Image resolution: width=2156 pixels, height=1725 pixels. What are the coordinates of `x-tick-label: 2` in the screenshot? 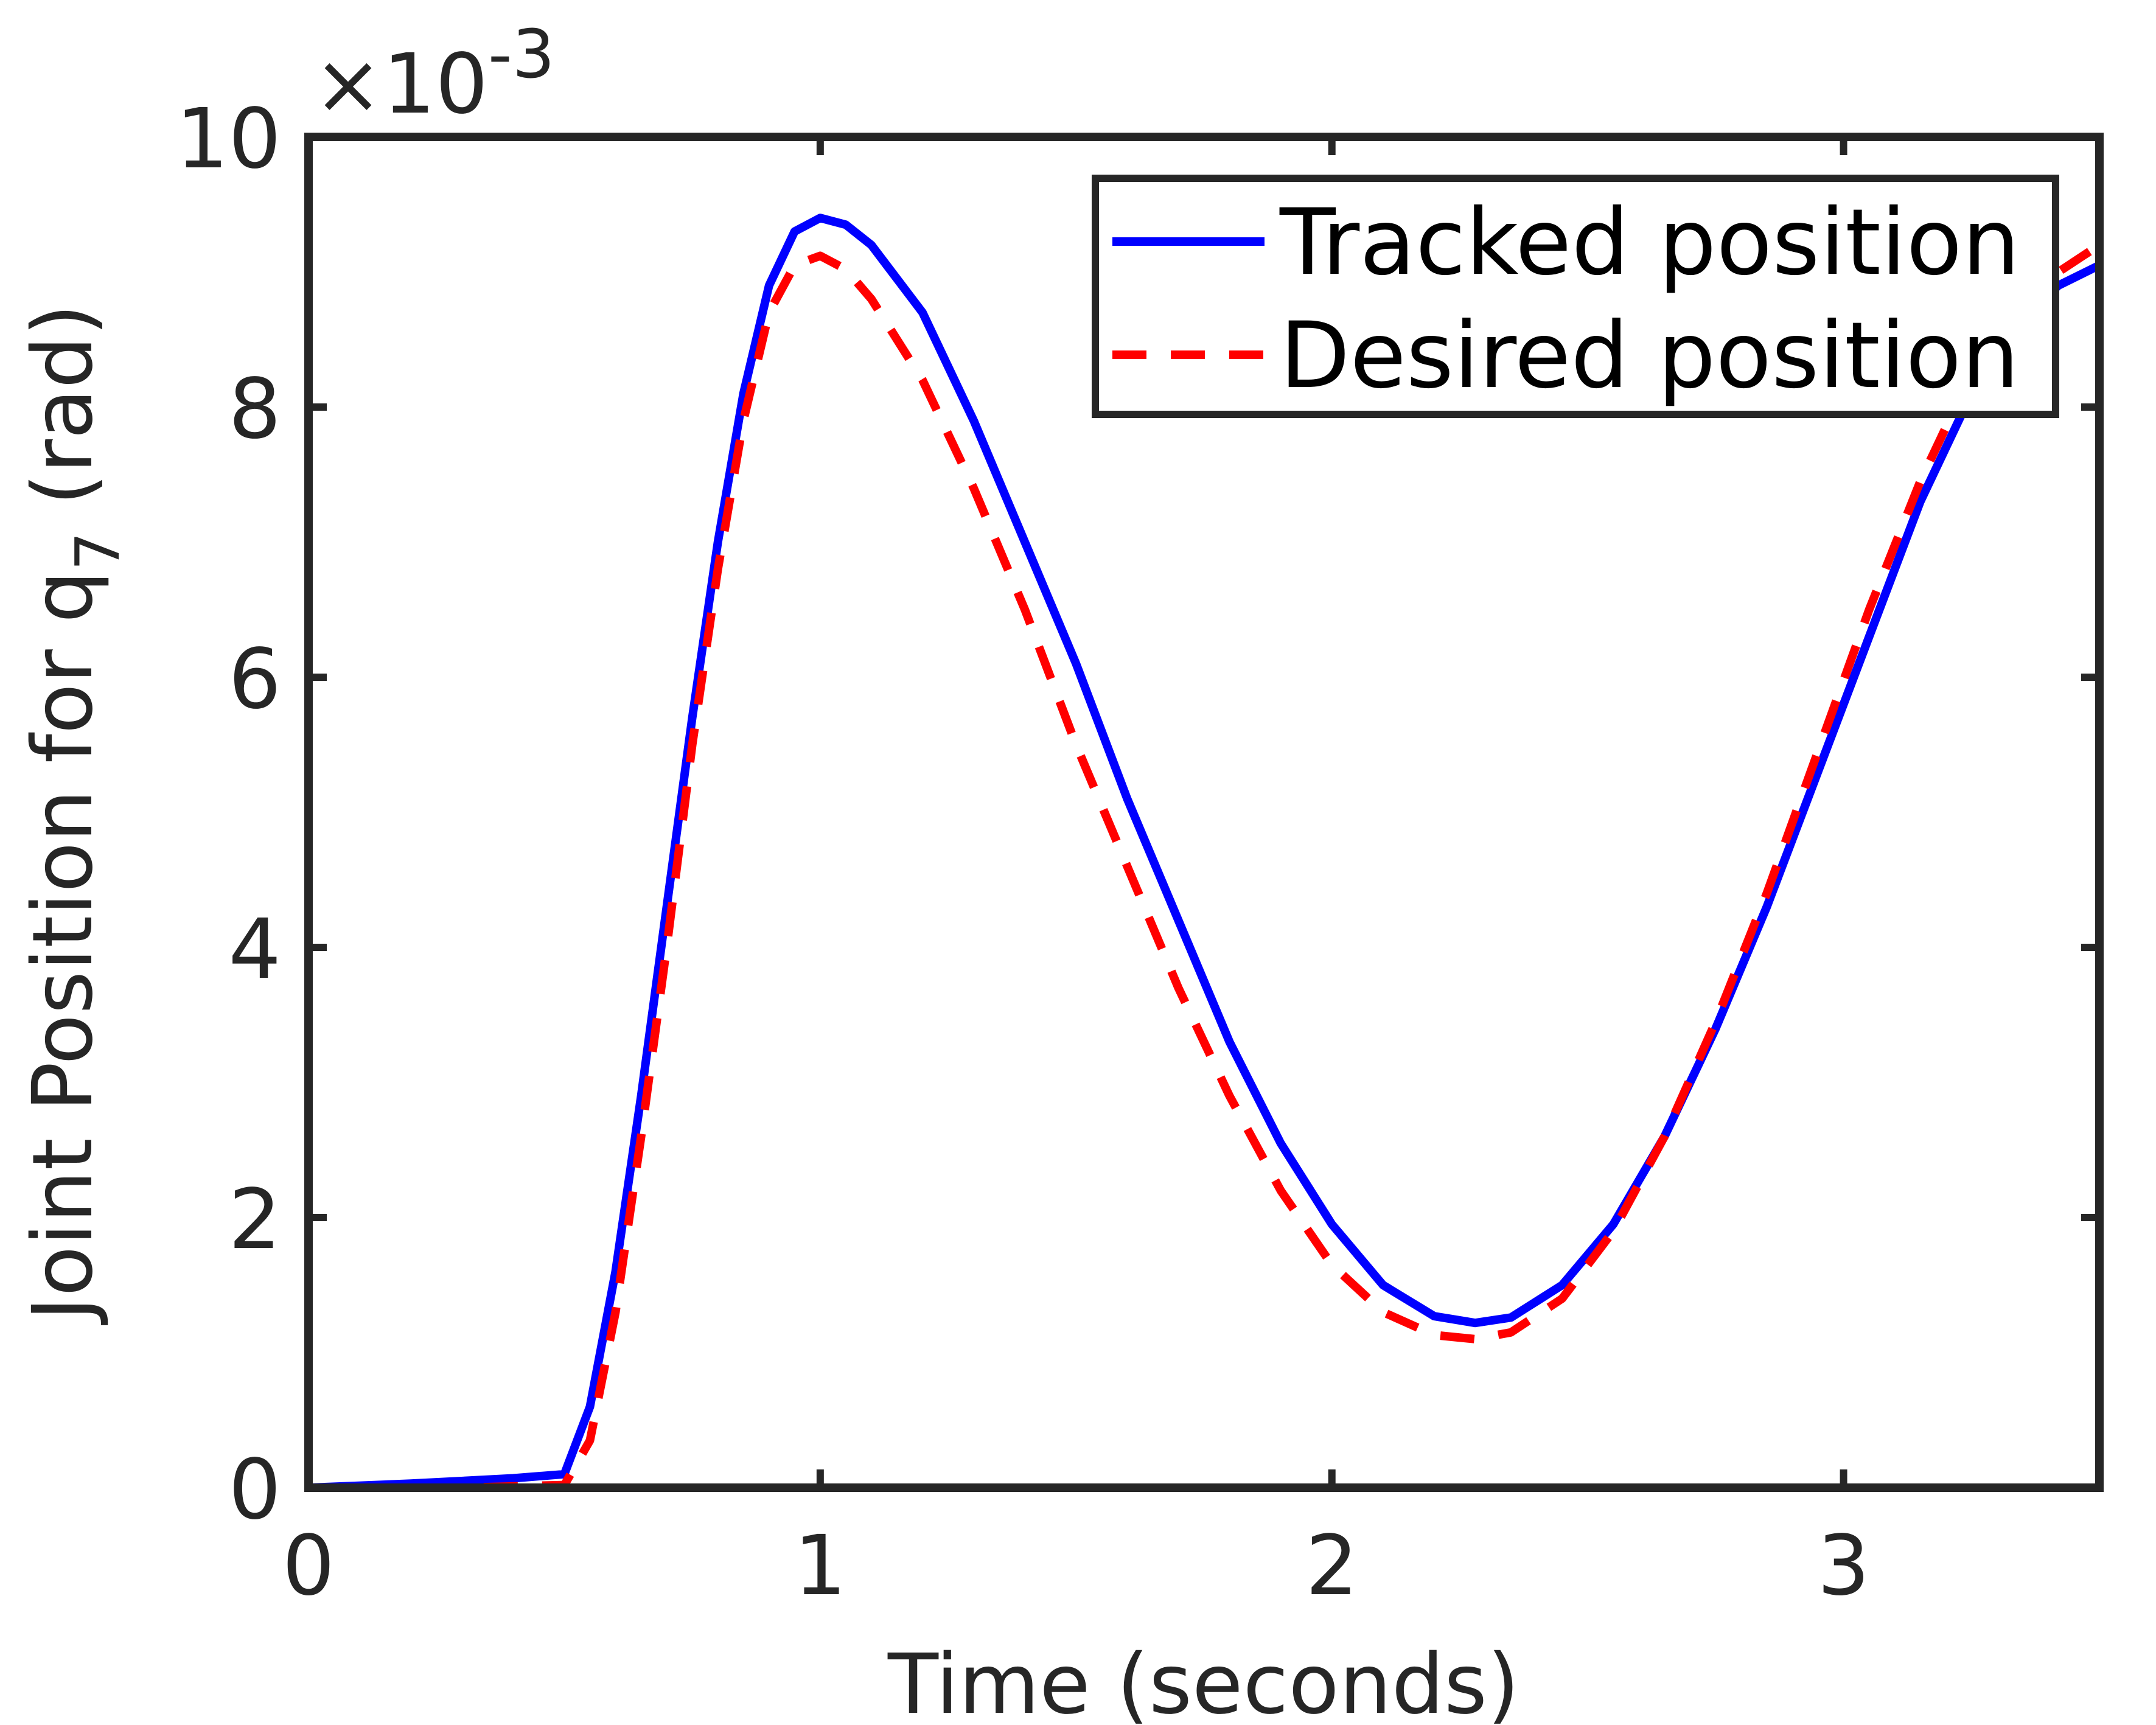 It's located at (1332, 1566).